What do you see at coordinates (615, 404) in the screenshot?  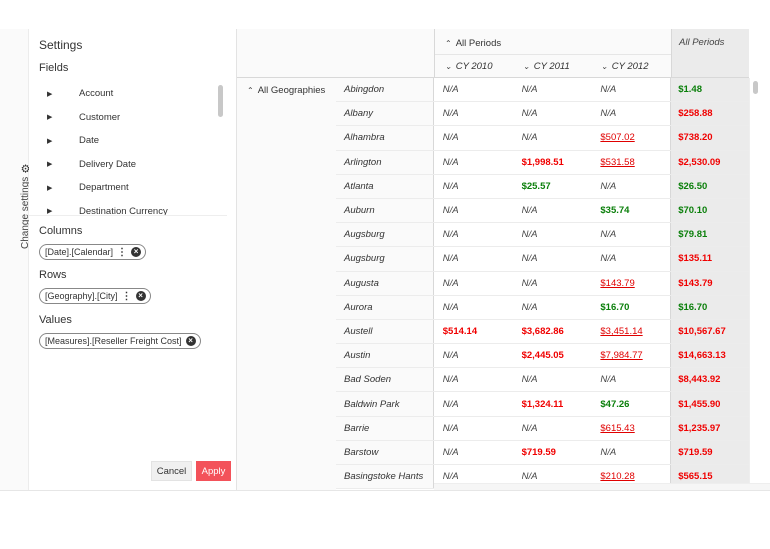 I see `value-cell: $47.26` at bounding box center [615, 404].